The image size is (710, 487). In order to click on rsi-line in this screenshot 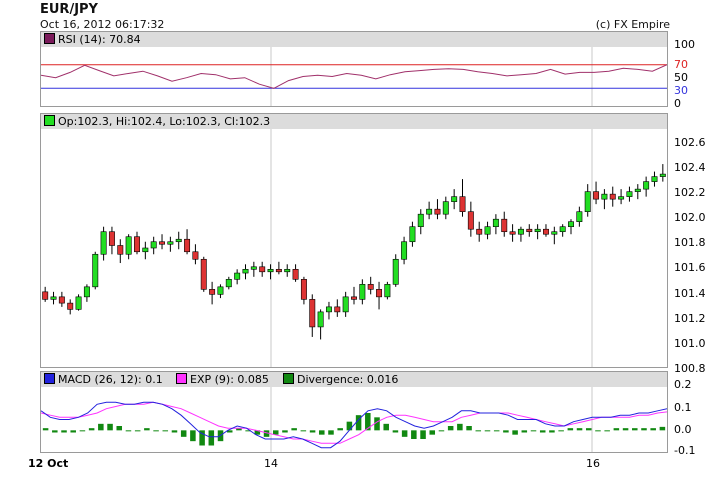, I will do `click(354, 76)`.